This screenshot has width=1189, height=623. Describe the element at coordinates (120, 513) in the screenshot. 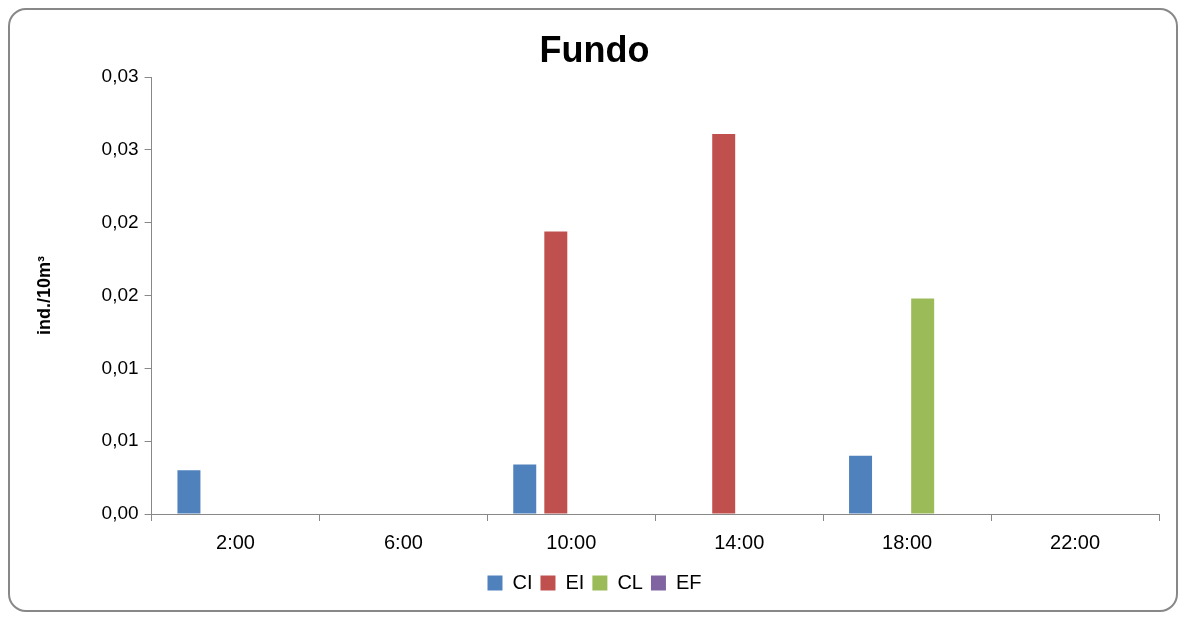

I see `y-tick-label: 0,00` at that location.